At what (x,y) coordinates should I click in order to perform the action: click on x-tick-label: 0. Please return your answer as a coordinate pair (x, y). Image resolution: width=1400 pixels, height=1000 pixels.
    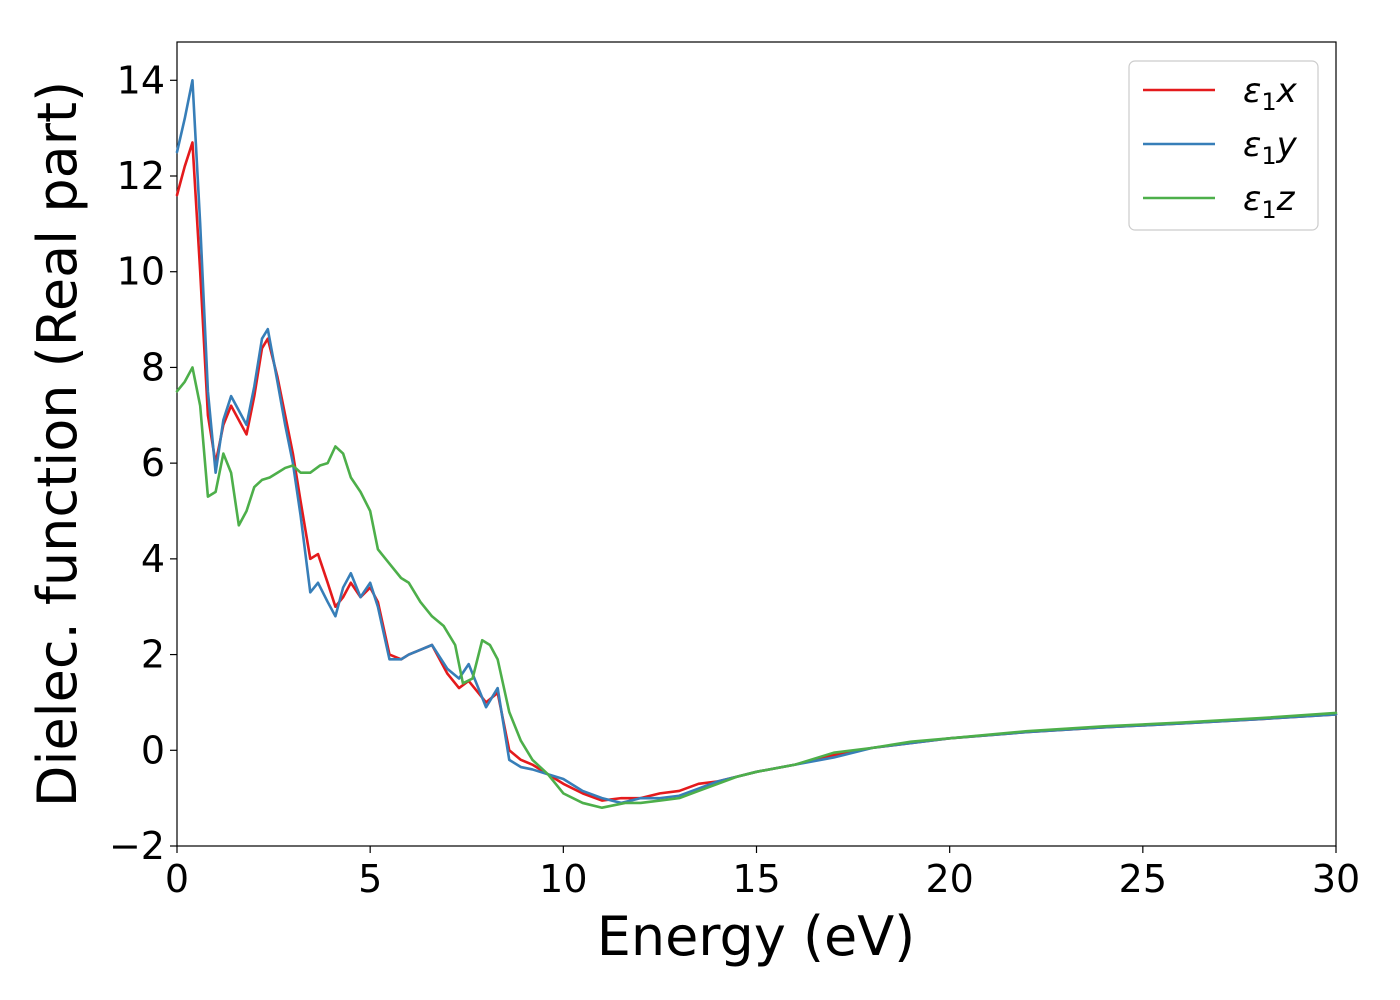
    Looking at the image, I should click on (177, 879).